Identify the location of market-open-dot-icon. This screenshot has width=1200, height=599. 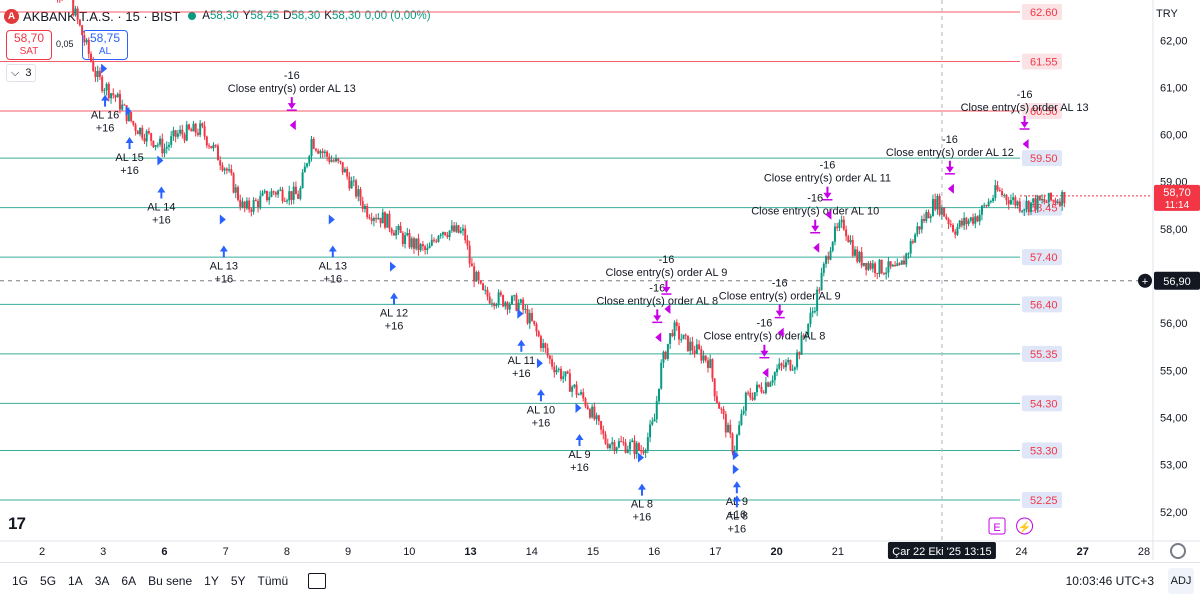
(192, 16).